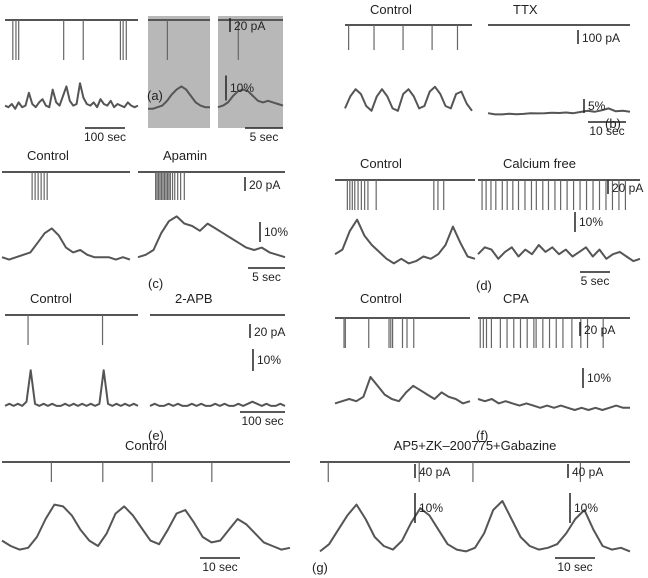 The width and height of the screenshot is (648, 578). What do you see at coordinates (484, 285) in the screenshot?
I see `panel-label: (d)` at bounding box center [484, 285].